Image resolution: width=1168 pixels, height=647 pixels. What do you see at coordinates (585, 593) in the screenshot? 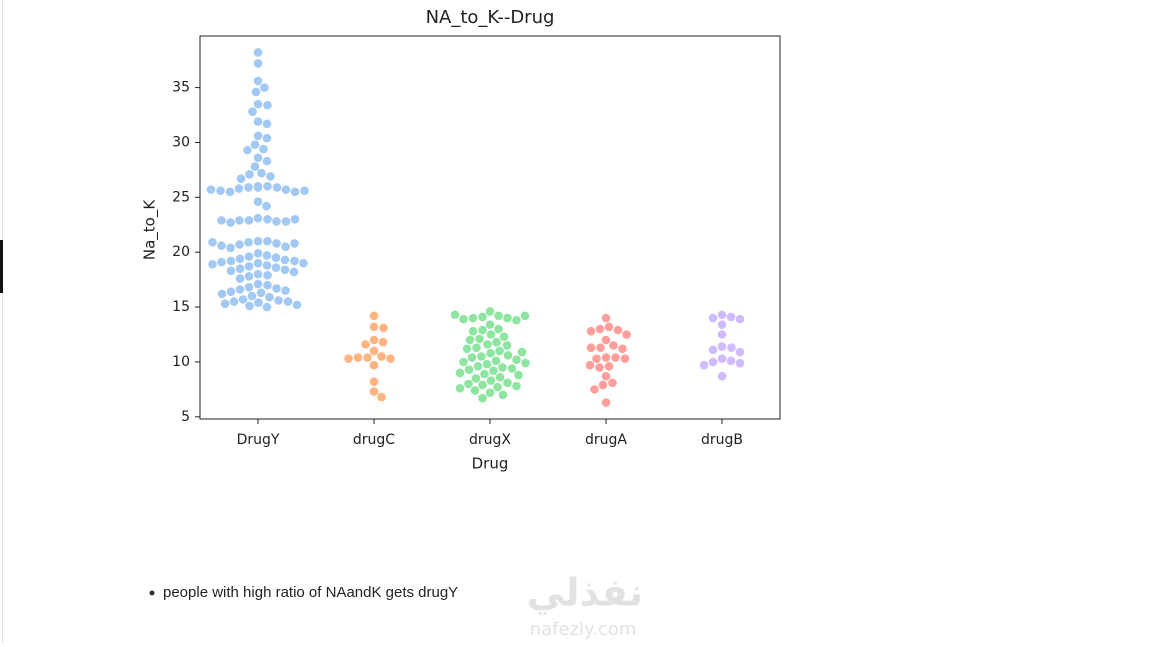
I see `watermark: نفذلي` at bounding box center [585, 593].